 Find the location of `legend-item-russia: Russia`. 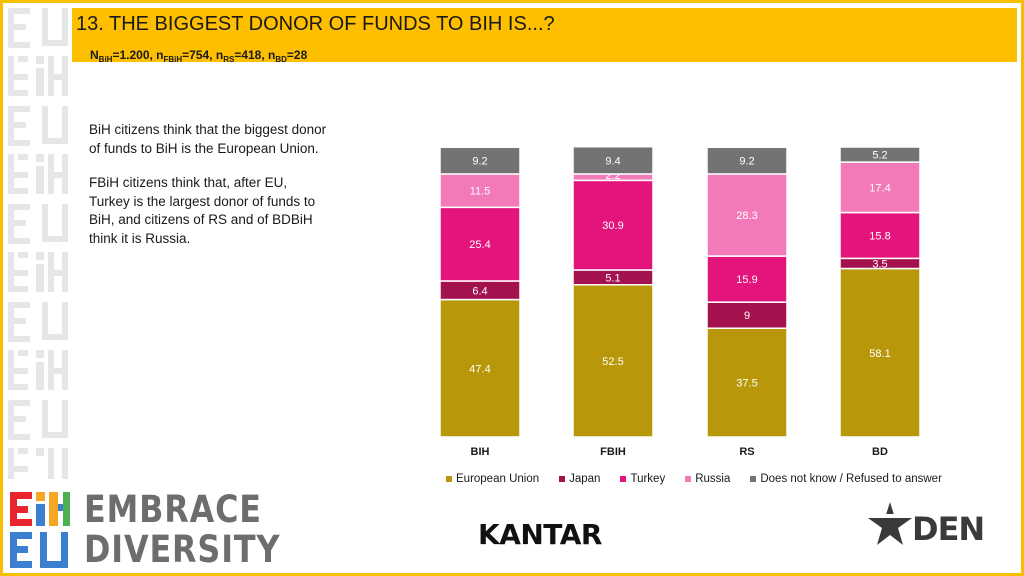

legend-item-russia: Russia is located at coordinates (707, 479).